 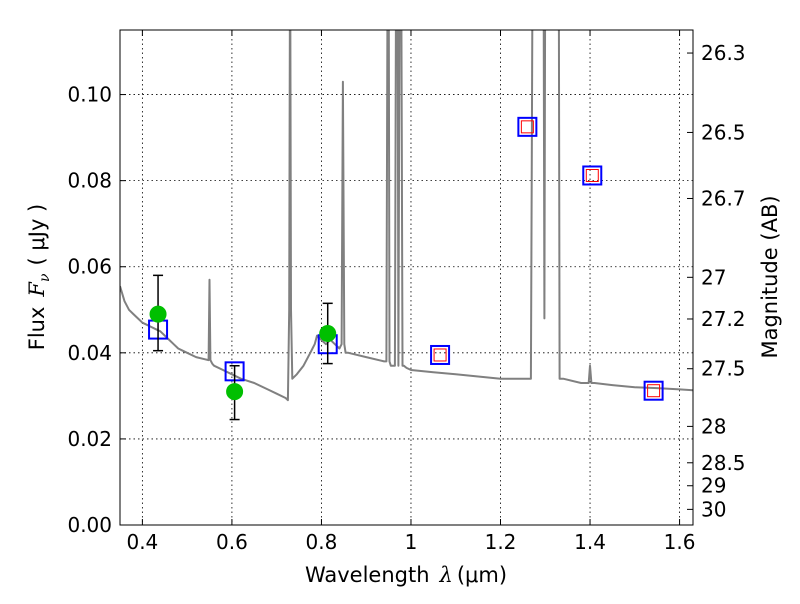 I want to click on mag-tick-label: 27.5, so click(x=723, y=369).